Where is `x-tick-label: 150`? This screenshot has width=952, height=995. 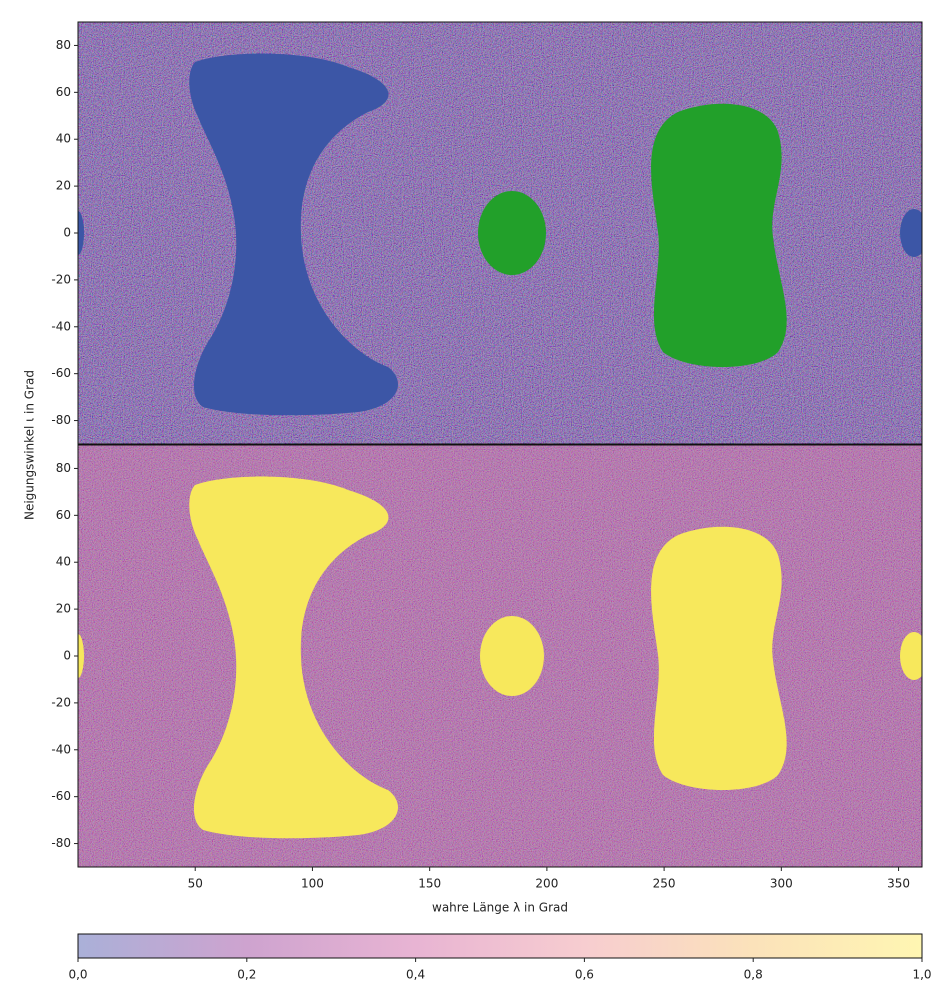 x-tick-label: 150 is located at coordinates (429, 884).